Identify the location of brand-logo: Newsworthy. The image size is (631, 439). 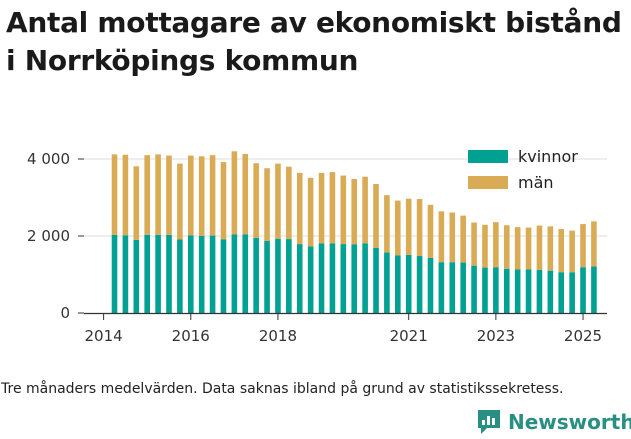
(553, 422).